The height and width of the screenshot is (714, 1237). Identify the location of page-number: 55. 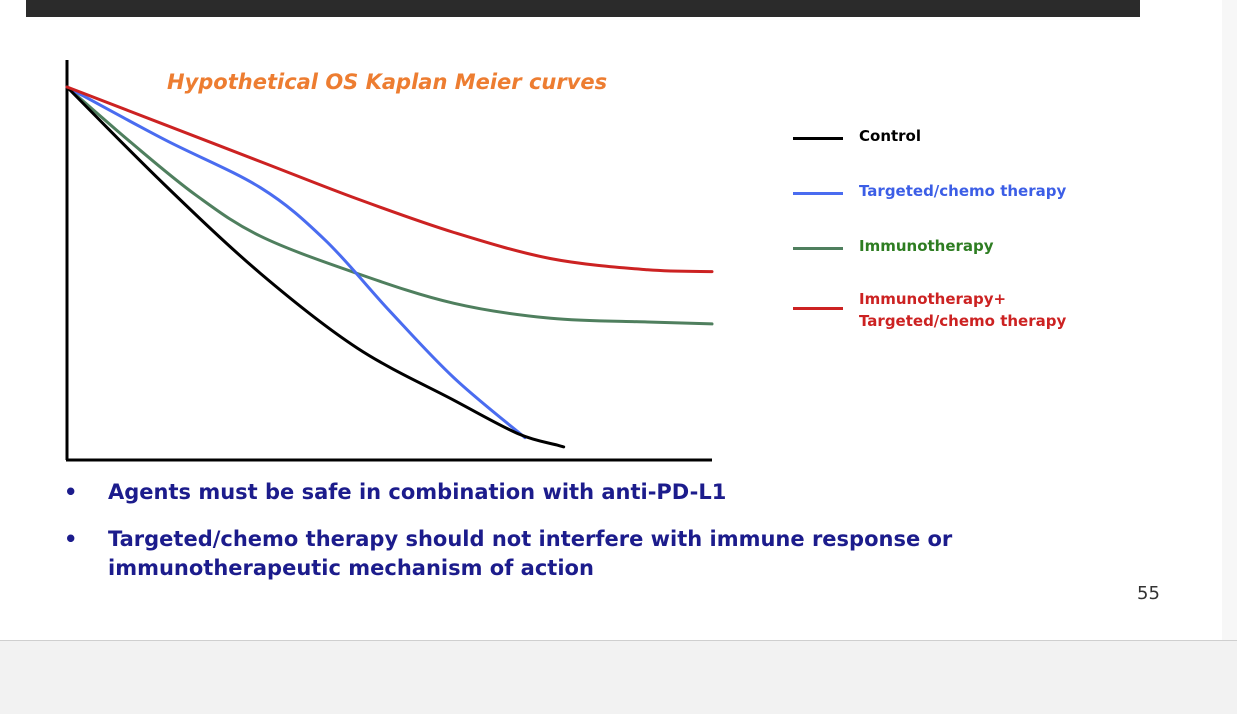
(1148, 593).